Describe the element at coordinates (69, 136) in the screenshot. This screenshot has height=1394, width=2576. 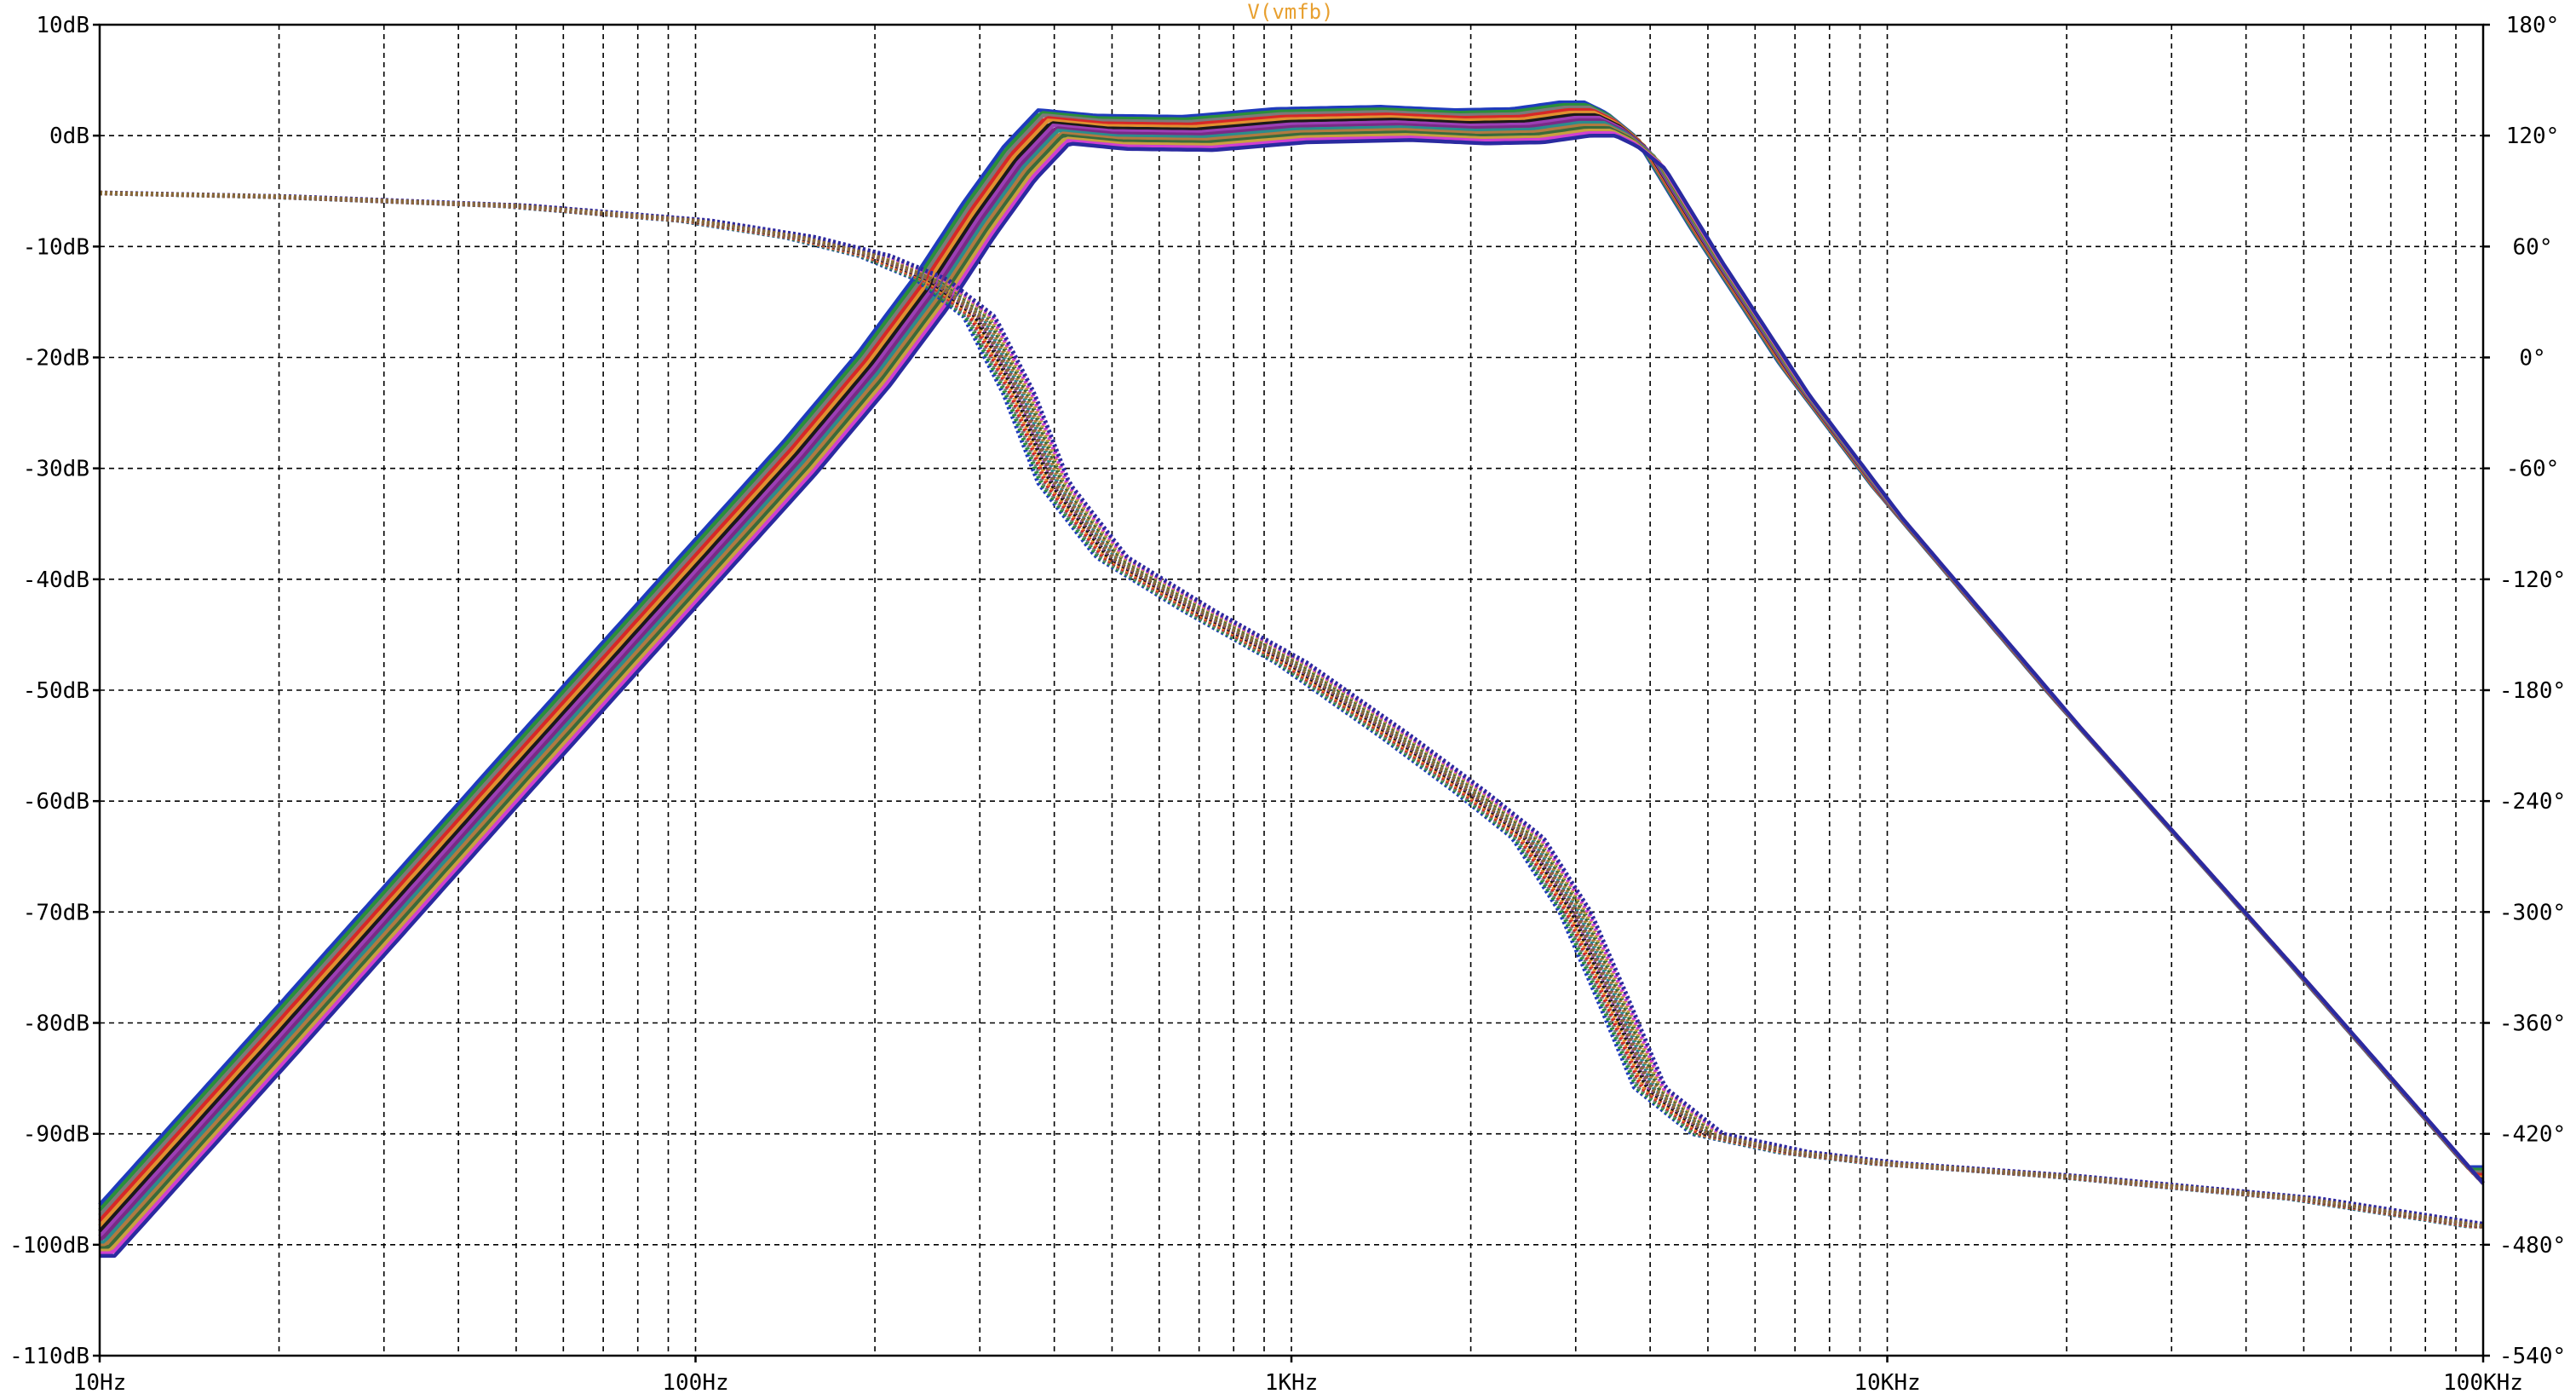
I see `y-tick-label-left: 0dB` at that location.